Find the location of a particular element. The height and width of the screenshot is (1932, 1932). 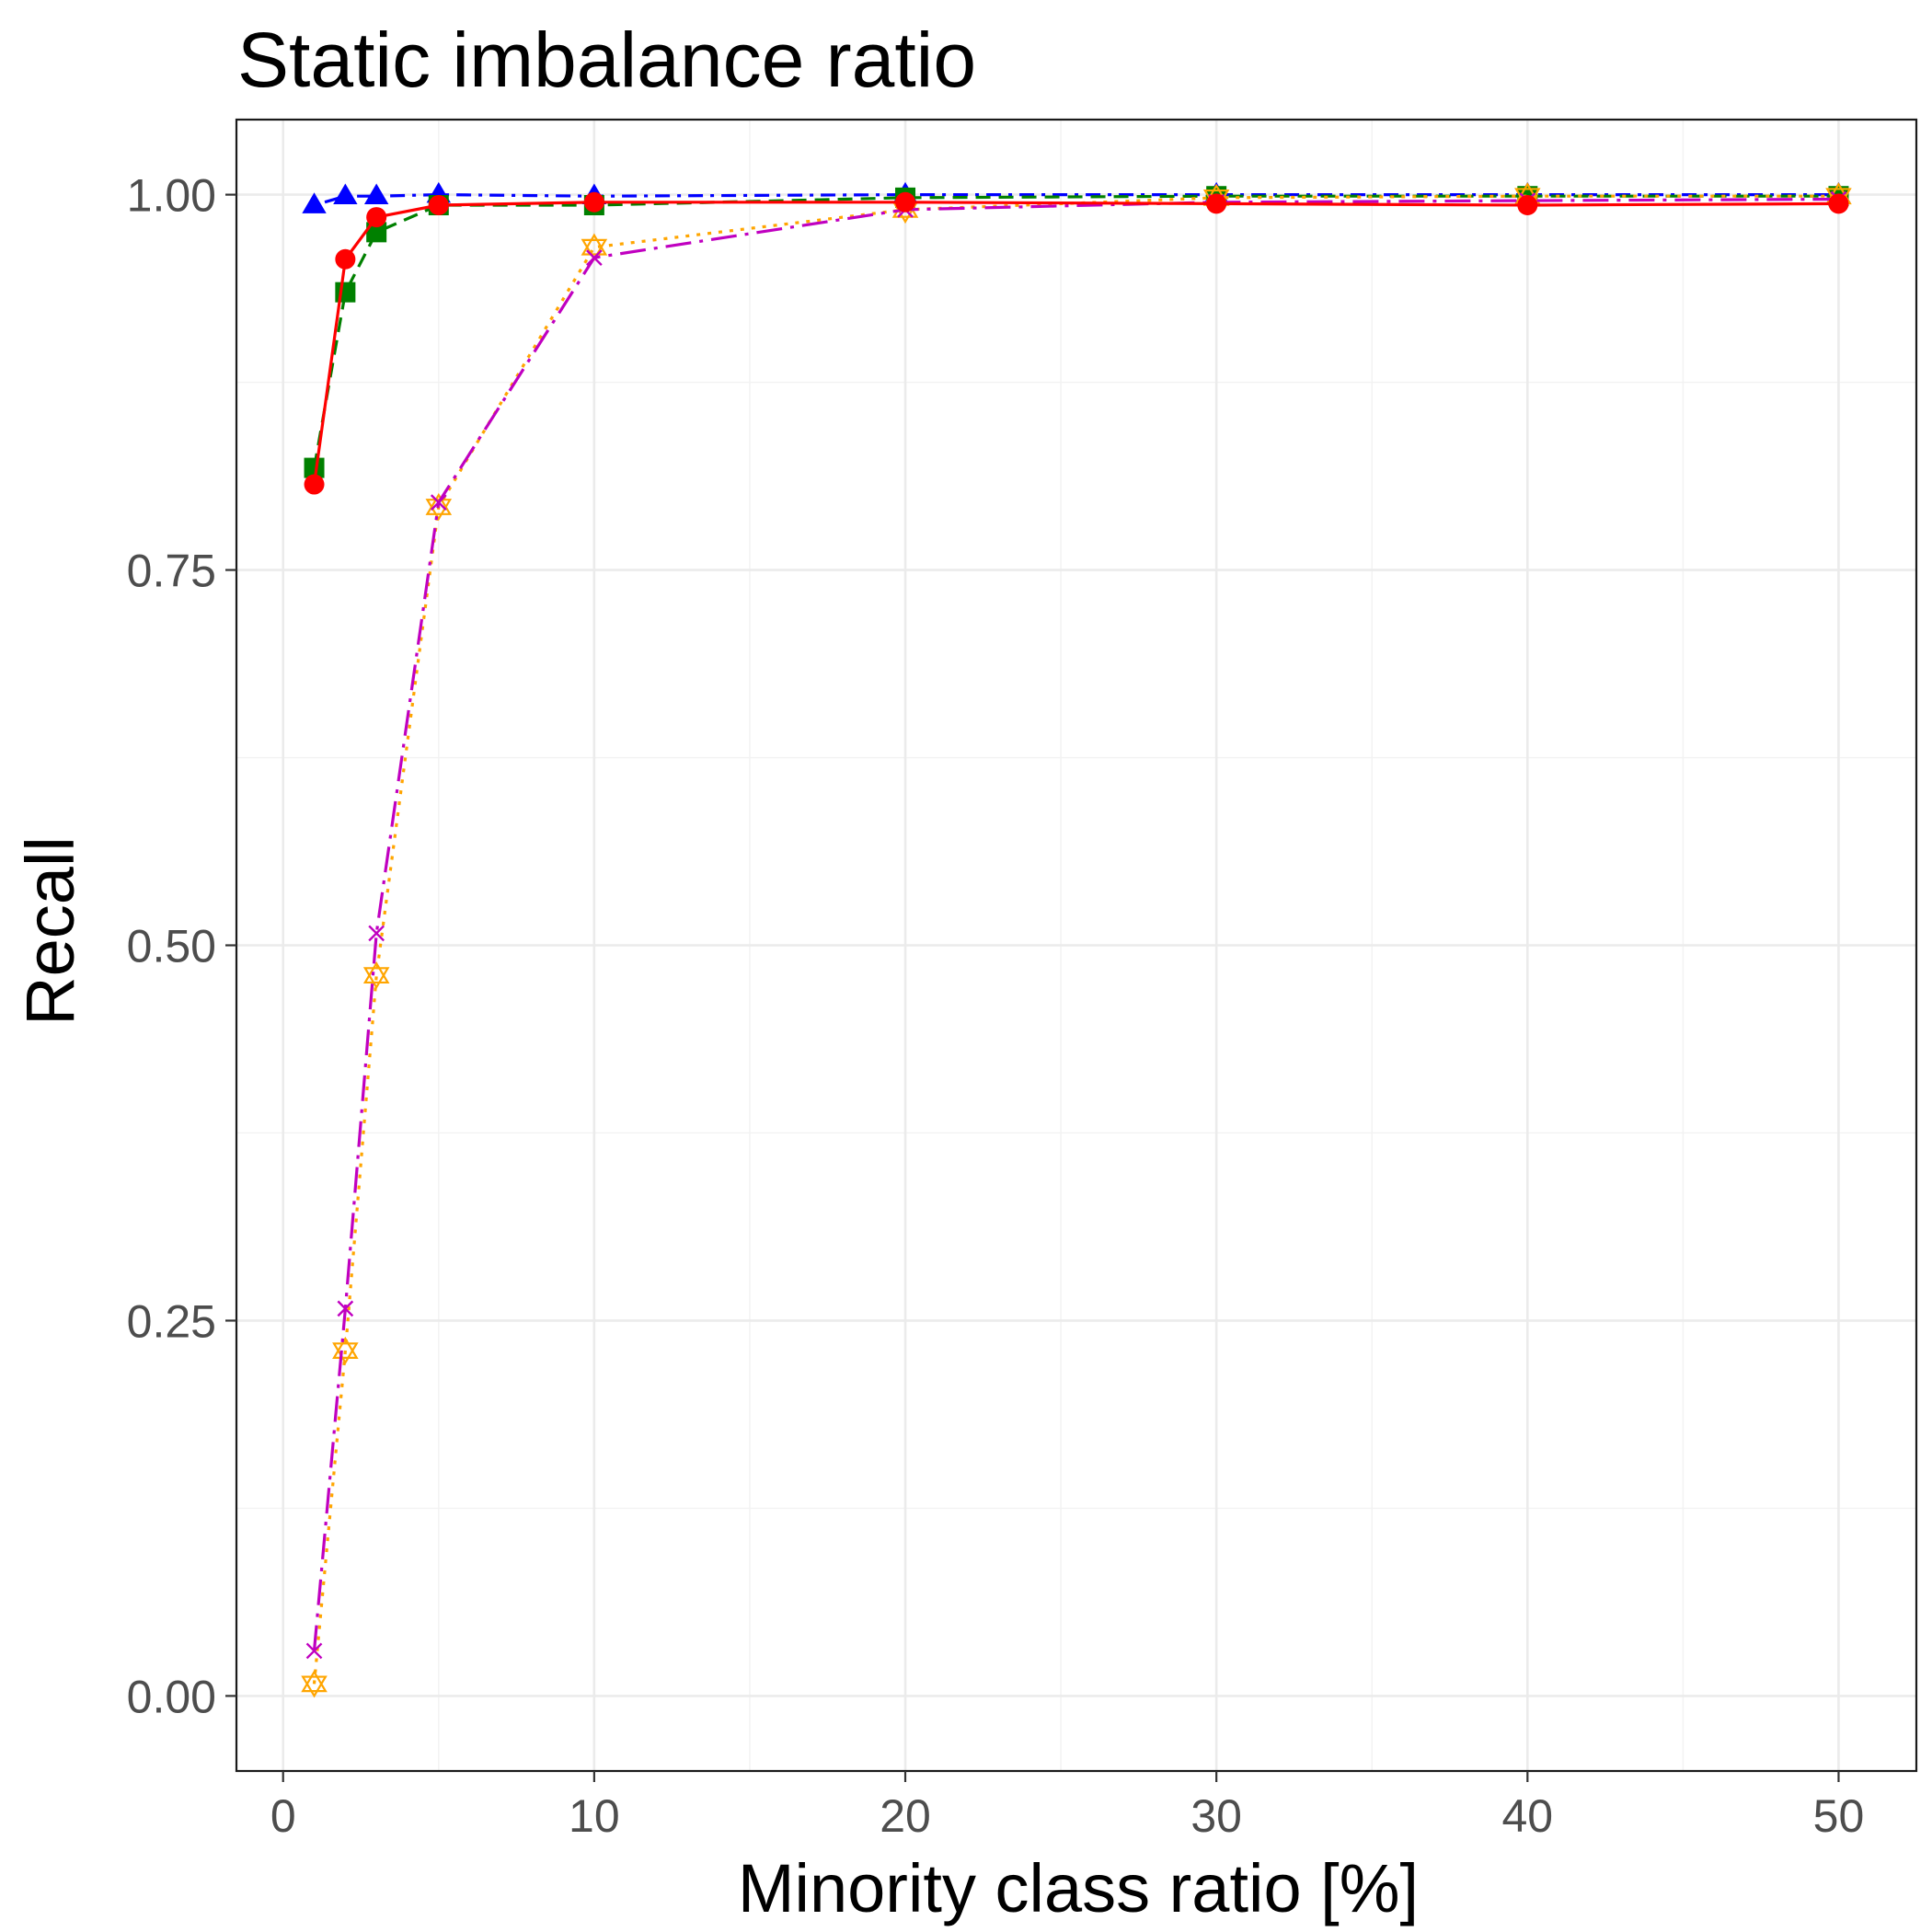

x-tick-label: 20 is located at coordinates (905, 1816).